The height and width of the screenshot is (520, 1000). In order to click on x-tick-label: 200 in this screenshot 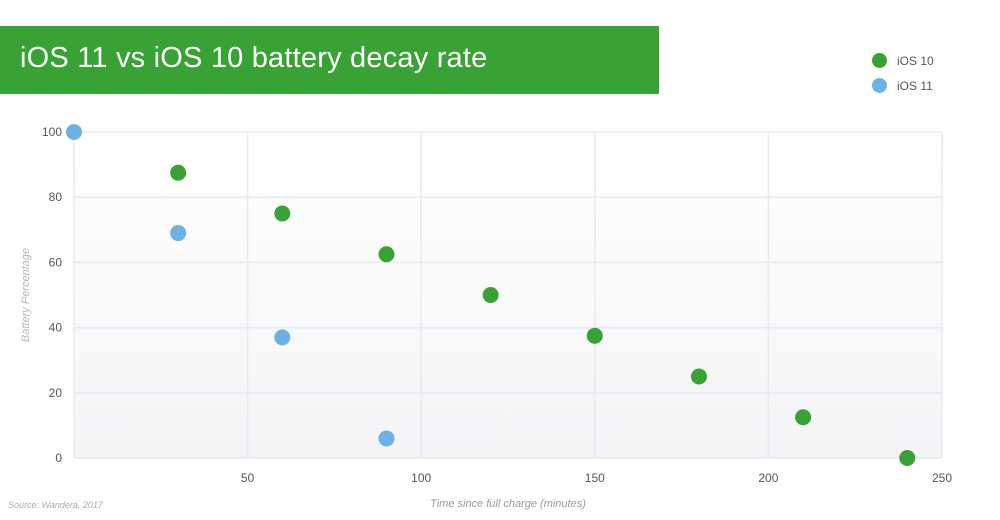, I will do `click(768, 478)`.